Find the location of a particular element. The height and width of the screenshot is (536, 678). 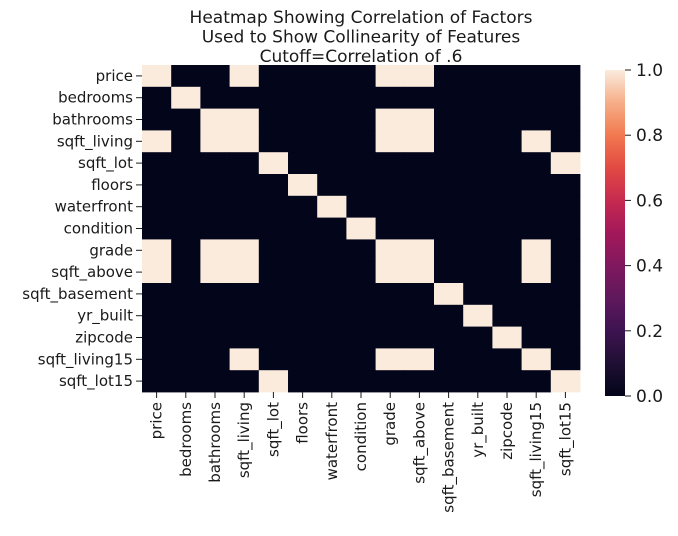

y-tick-label: yr_built is located at coordinates (105, 316).